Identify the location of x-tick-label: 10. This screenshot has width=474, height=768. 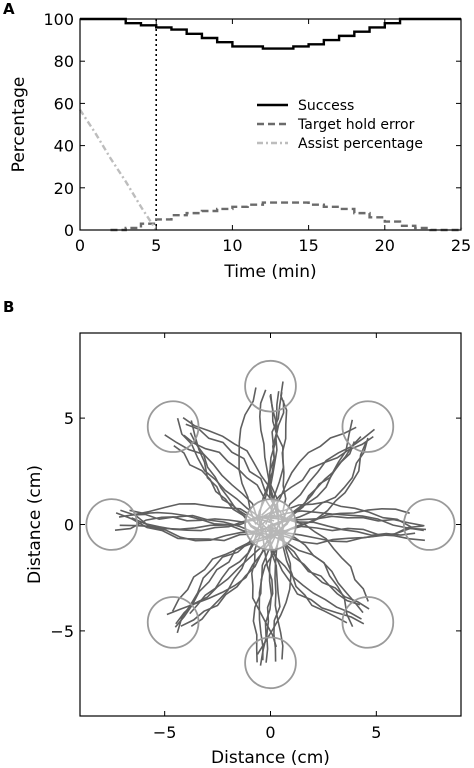
(232, 245).